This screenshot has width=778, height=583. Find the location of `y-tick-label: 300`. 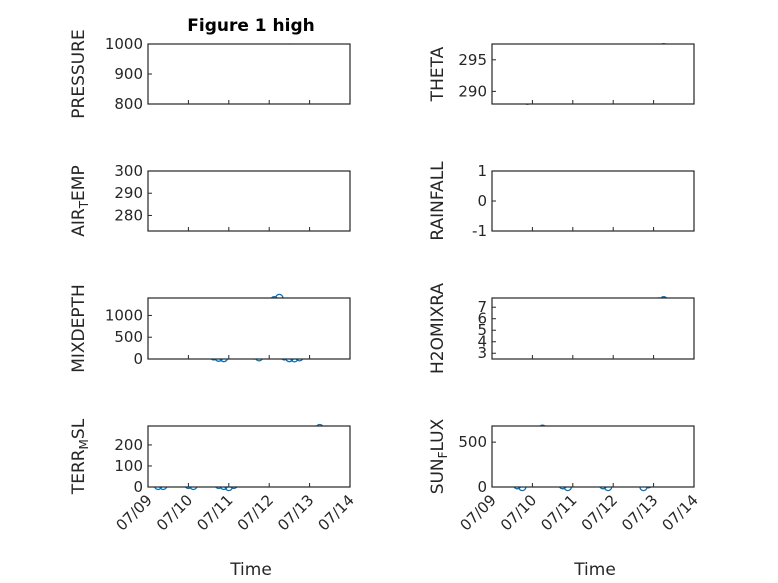

y-tick-label: 300 is located at coordinates (128, 171).